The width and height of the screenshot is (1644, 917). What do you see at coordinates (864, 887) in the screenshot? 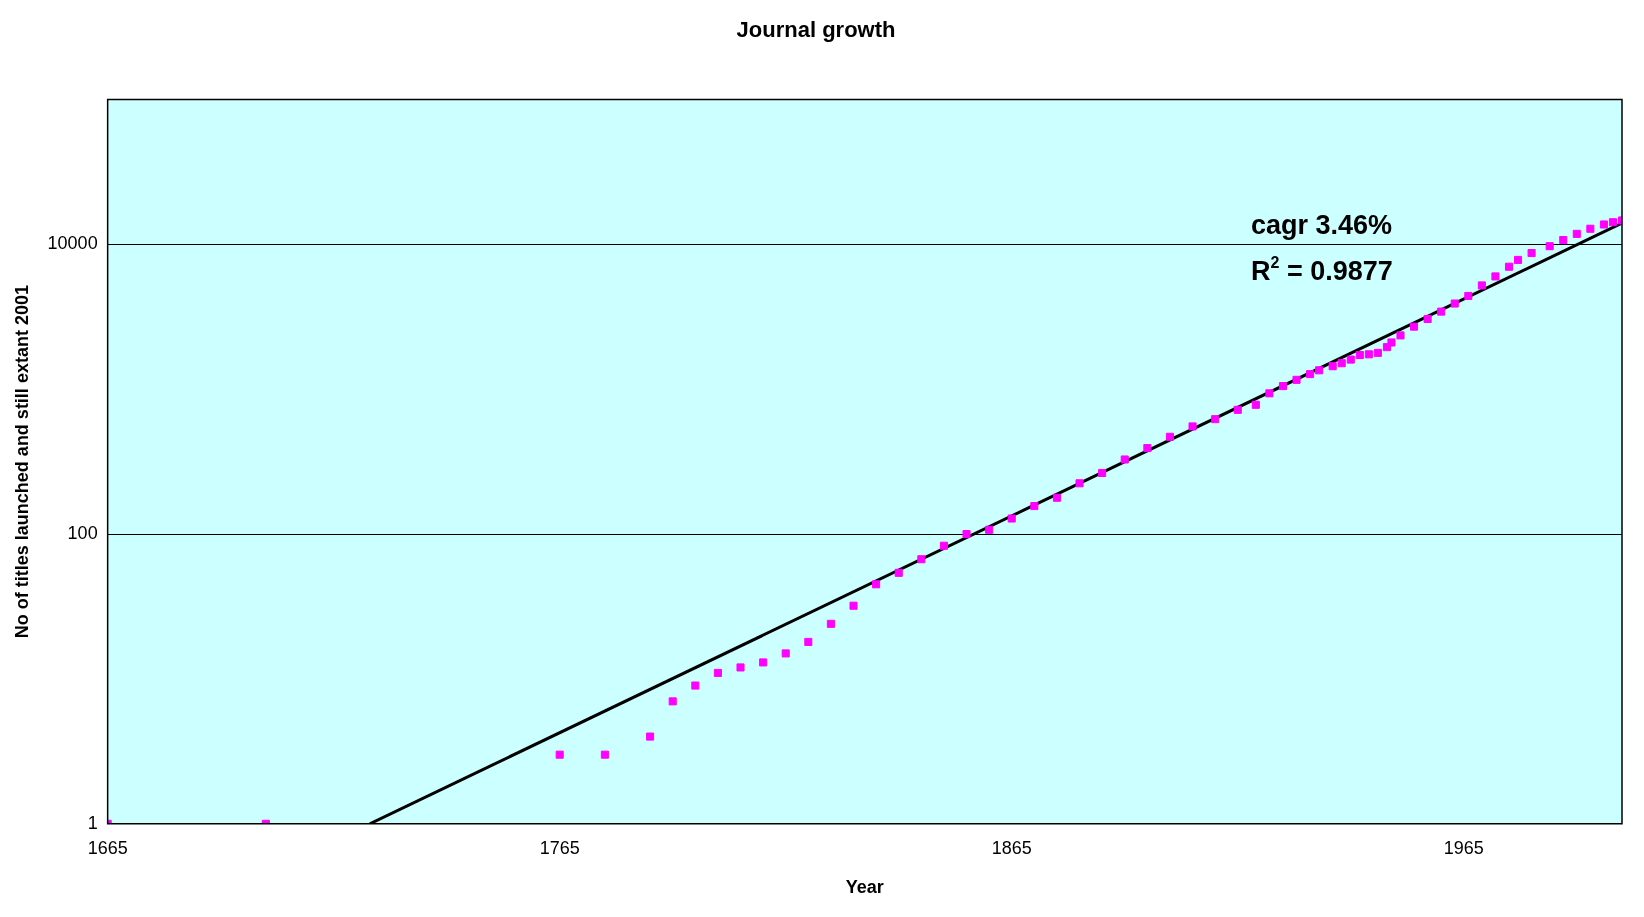
I see `x-axis-title: Year` at bounding box center [864, 887].